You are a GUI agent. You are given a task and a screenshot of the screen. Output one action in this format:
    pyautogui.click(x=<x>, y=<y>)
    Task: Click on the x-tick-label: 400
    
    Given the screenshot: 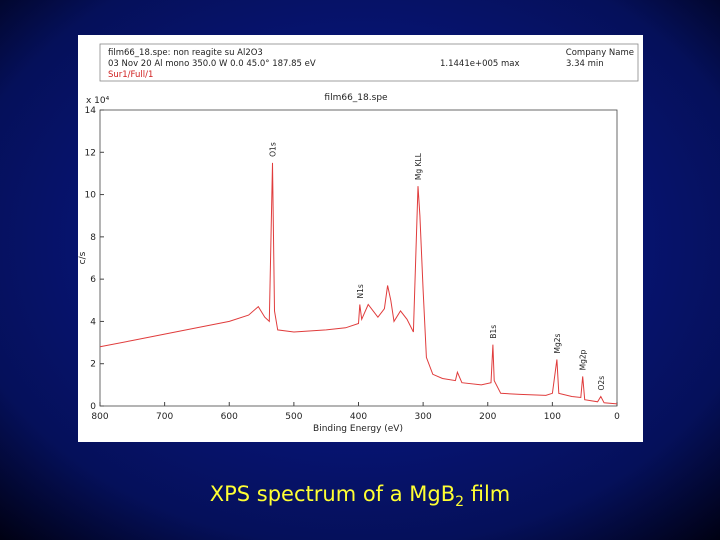 What is the action you would take?
    pyautogui.click(x=358, y=417)
    